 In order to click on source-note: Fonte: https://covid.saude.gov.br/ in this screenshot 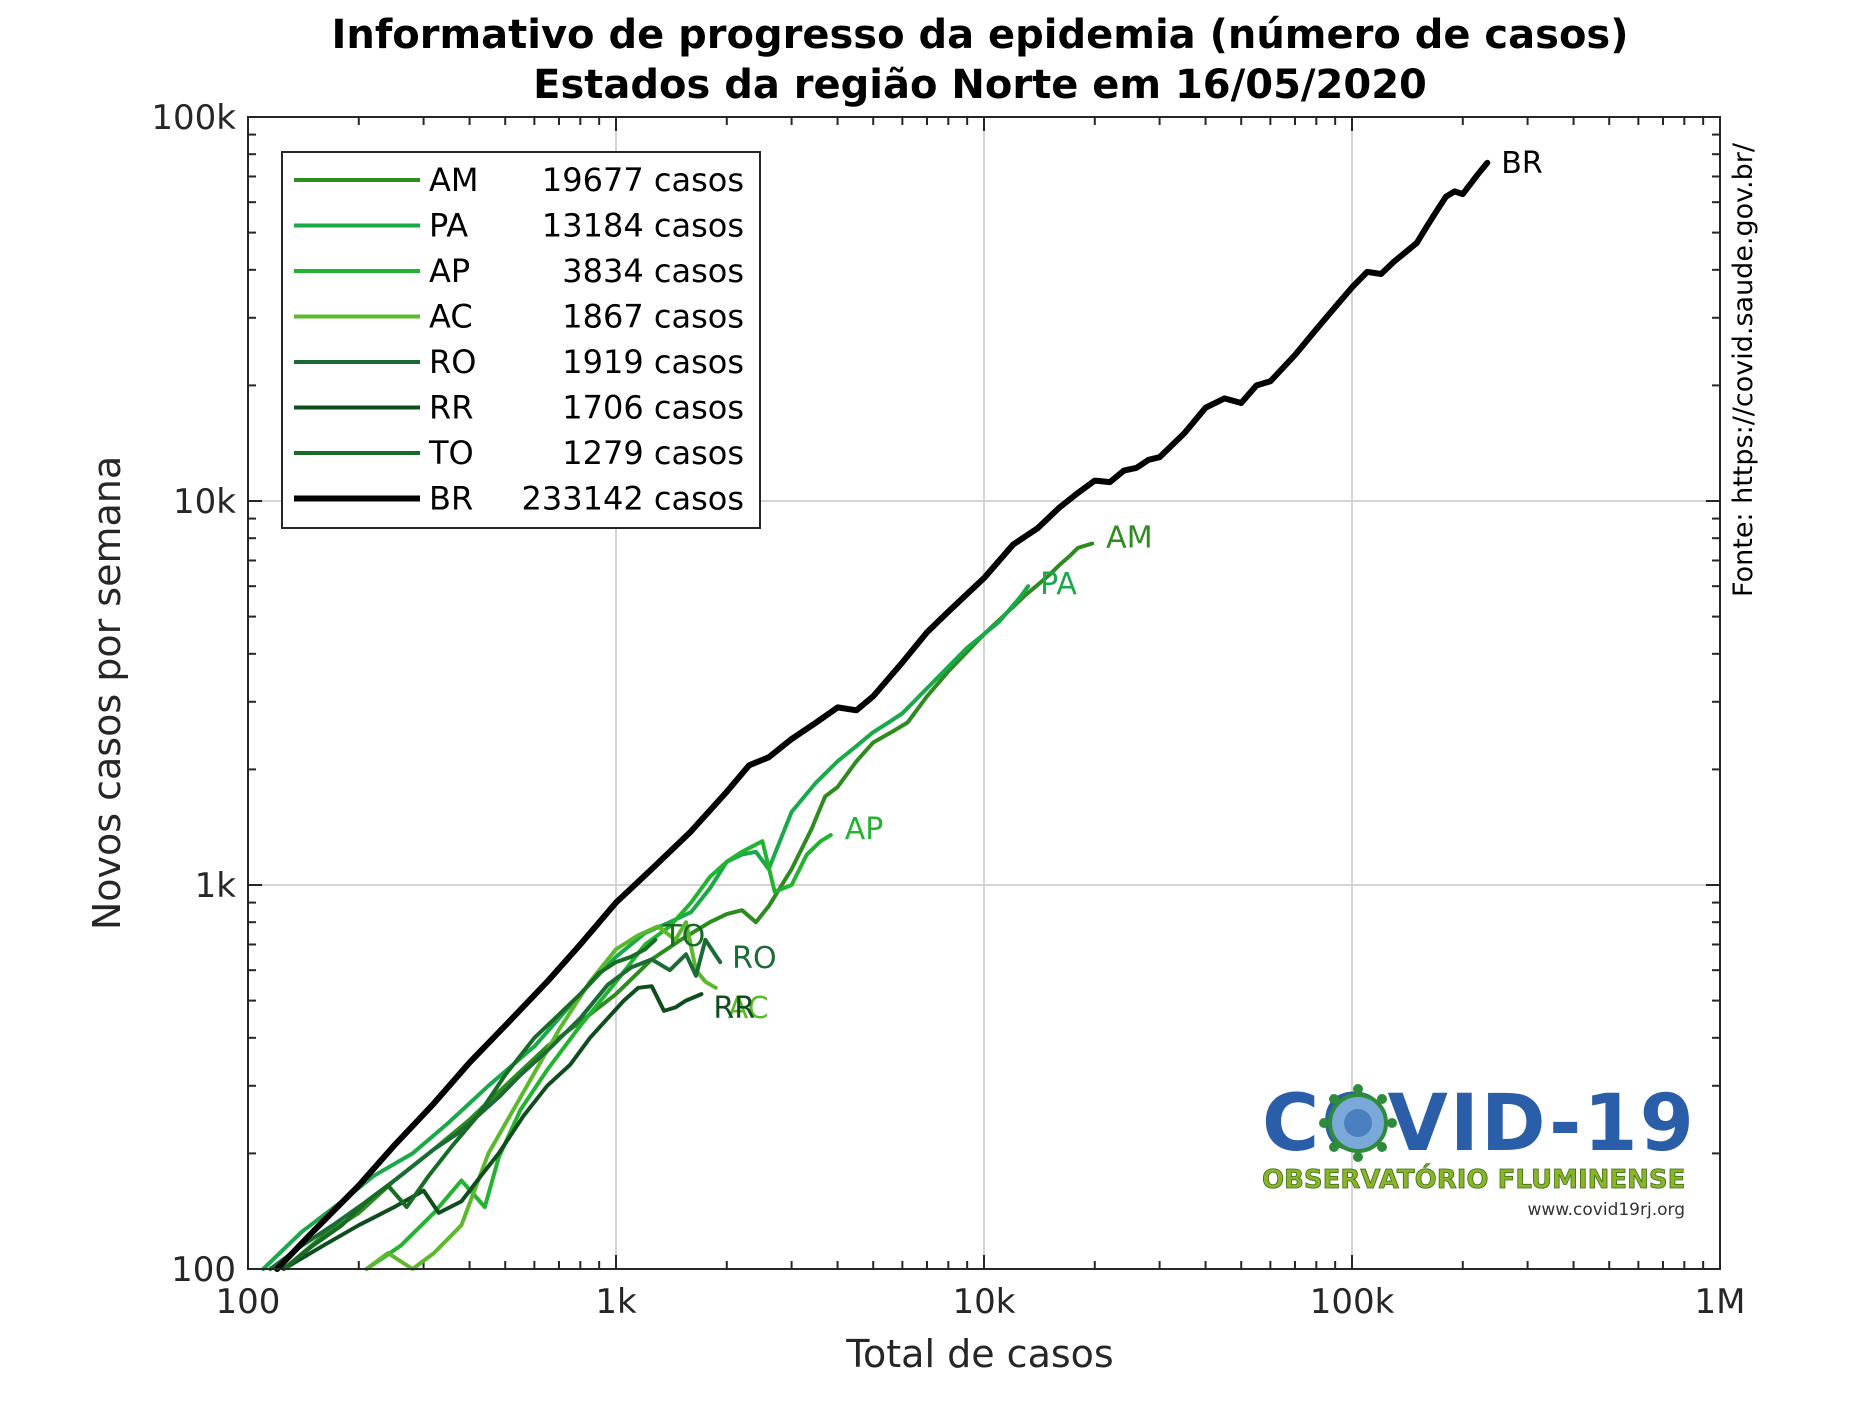, I will do `click(1743, 369)`.